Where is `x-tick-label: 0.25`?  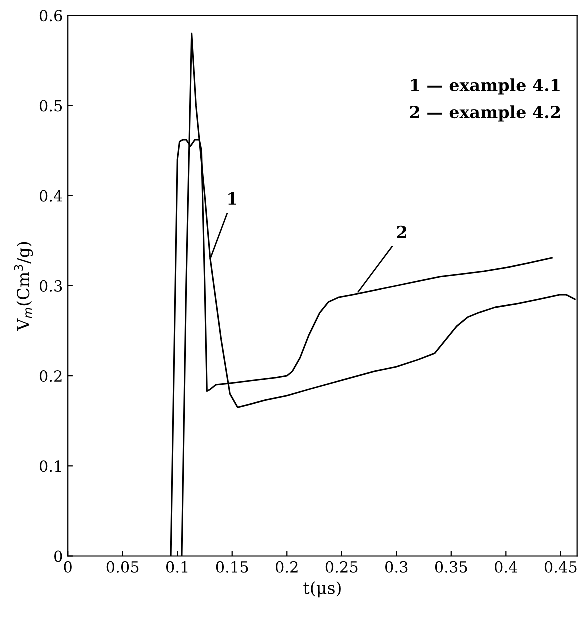
x-tick-label: 0.25 is located at coordinates (342, 567).